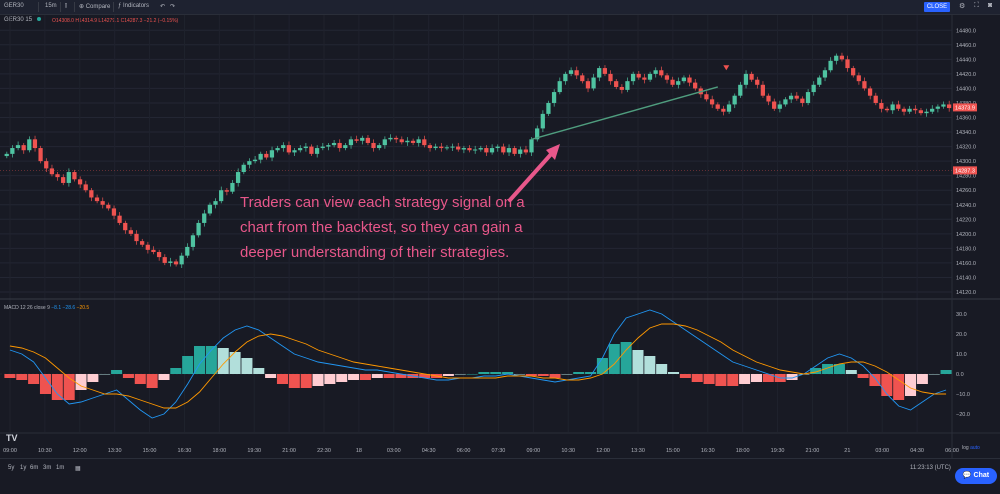 The width and height of the screenshot is (1000, 494). I want to click on range-1y: 1y, so click(23, 468).